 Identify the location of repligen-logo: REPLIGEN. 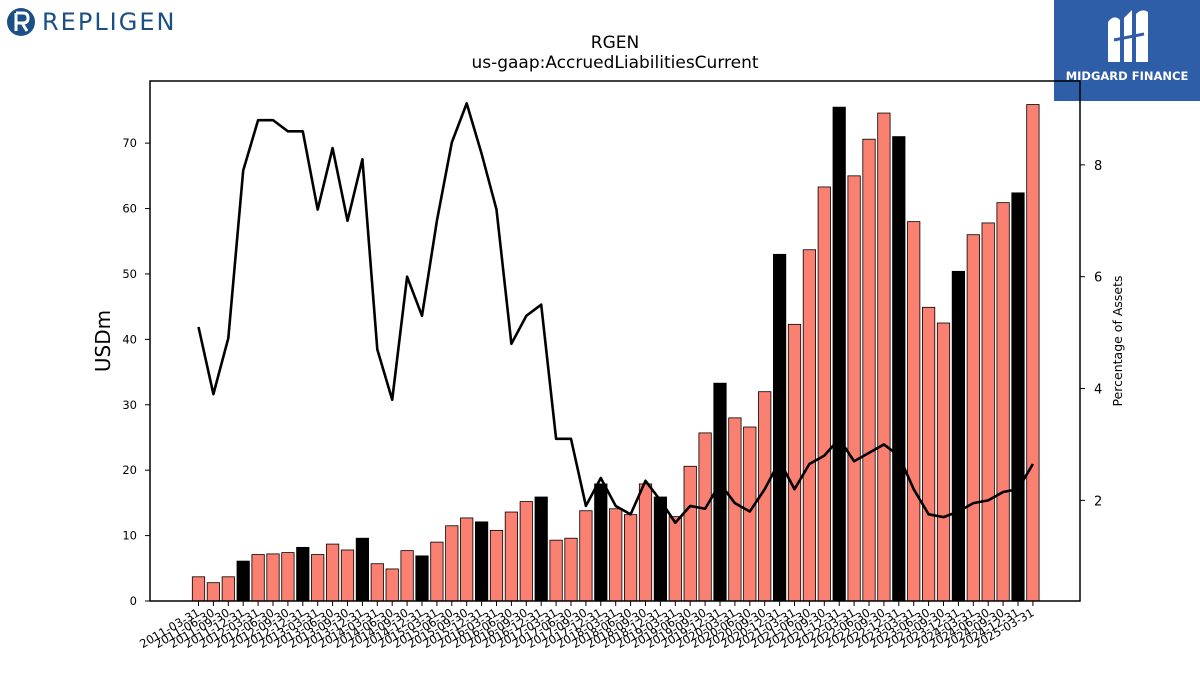
(91, 22).